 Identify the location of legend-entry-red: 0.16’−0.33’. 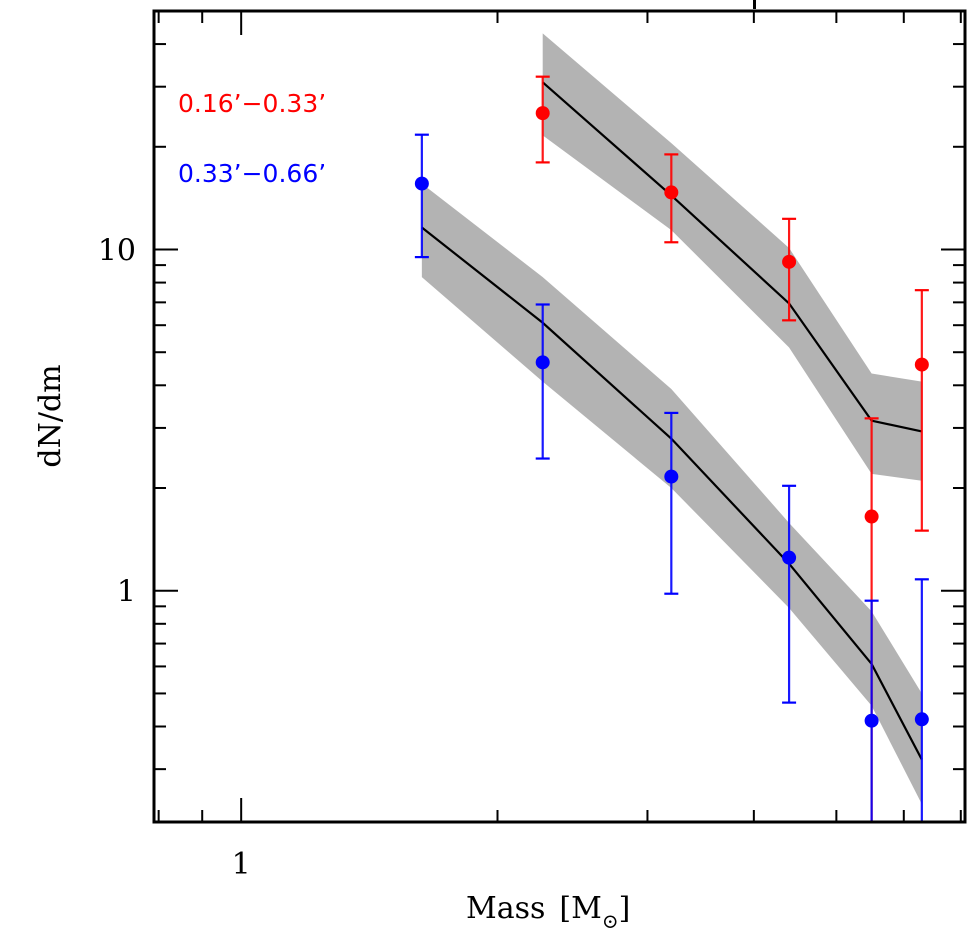
(252, 103).